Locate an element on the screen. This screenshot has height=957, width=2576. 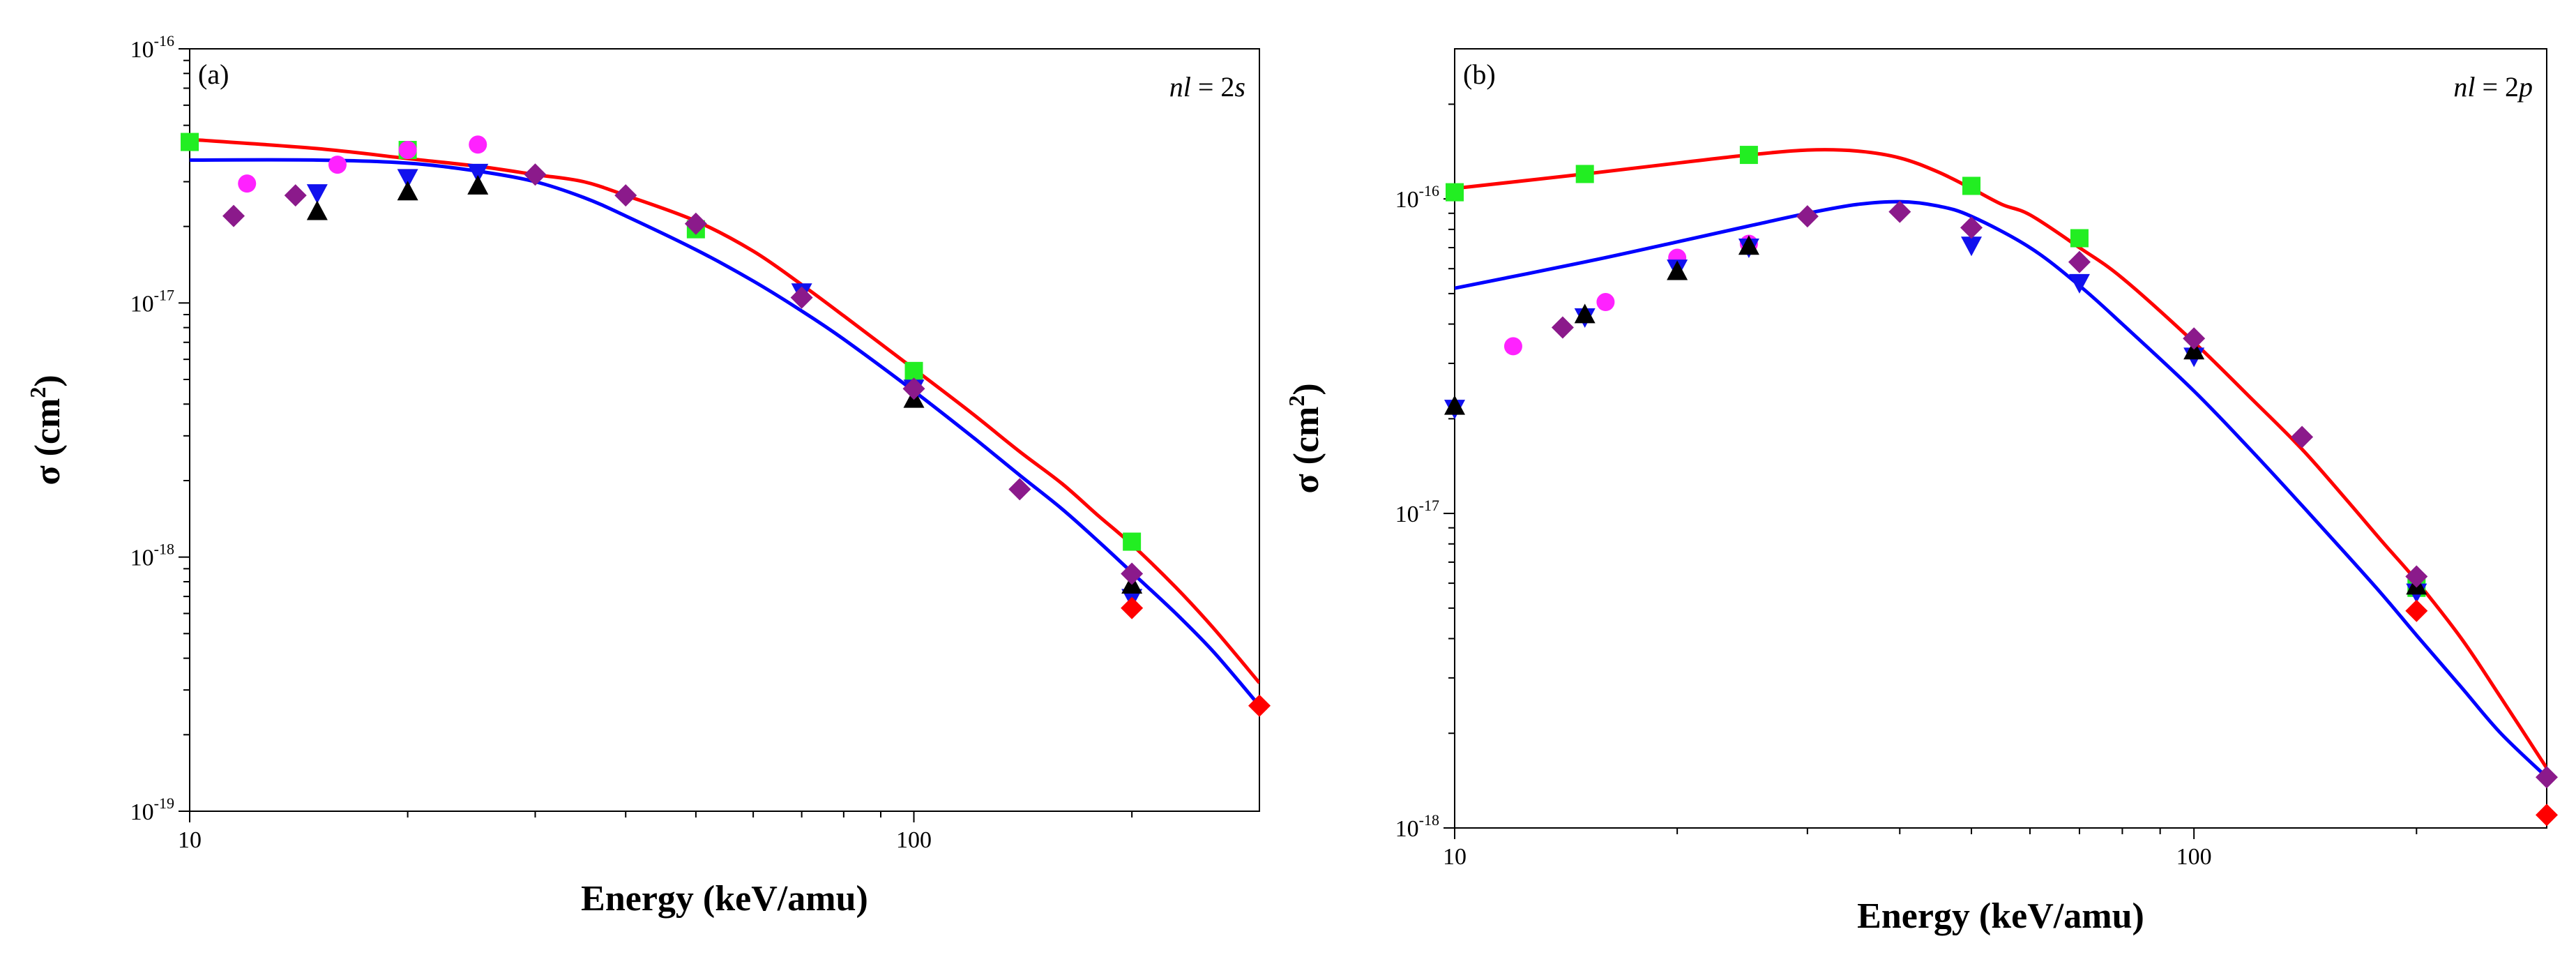
panel-label: (b) is located at coordinates (1479, 74).